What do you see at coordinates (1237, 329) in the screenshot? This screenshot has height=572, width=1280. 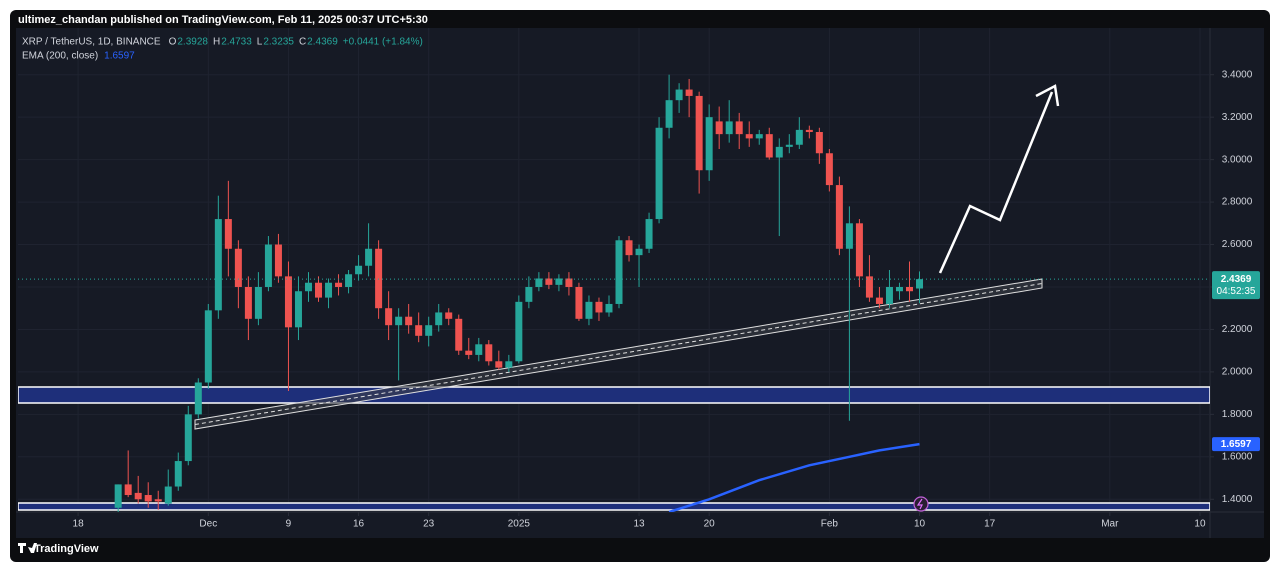 I see `y-tick-label: 2.2000` at bounding box center [1237, 329].